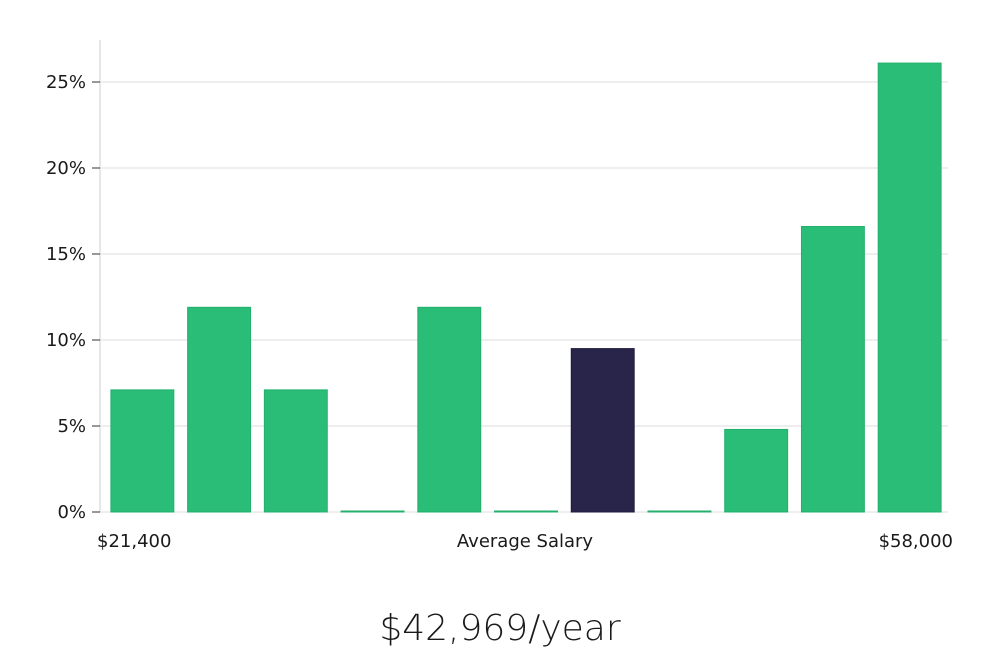 The image size is (1000, 660). What do you see at coordinates (66, 168) in the screenshot?
I see `y-tick-label: 20%` at bounding box center [66, 168].